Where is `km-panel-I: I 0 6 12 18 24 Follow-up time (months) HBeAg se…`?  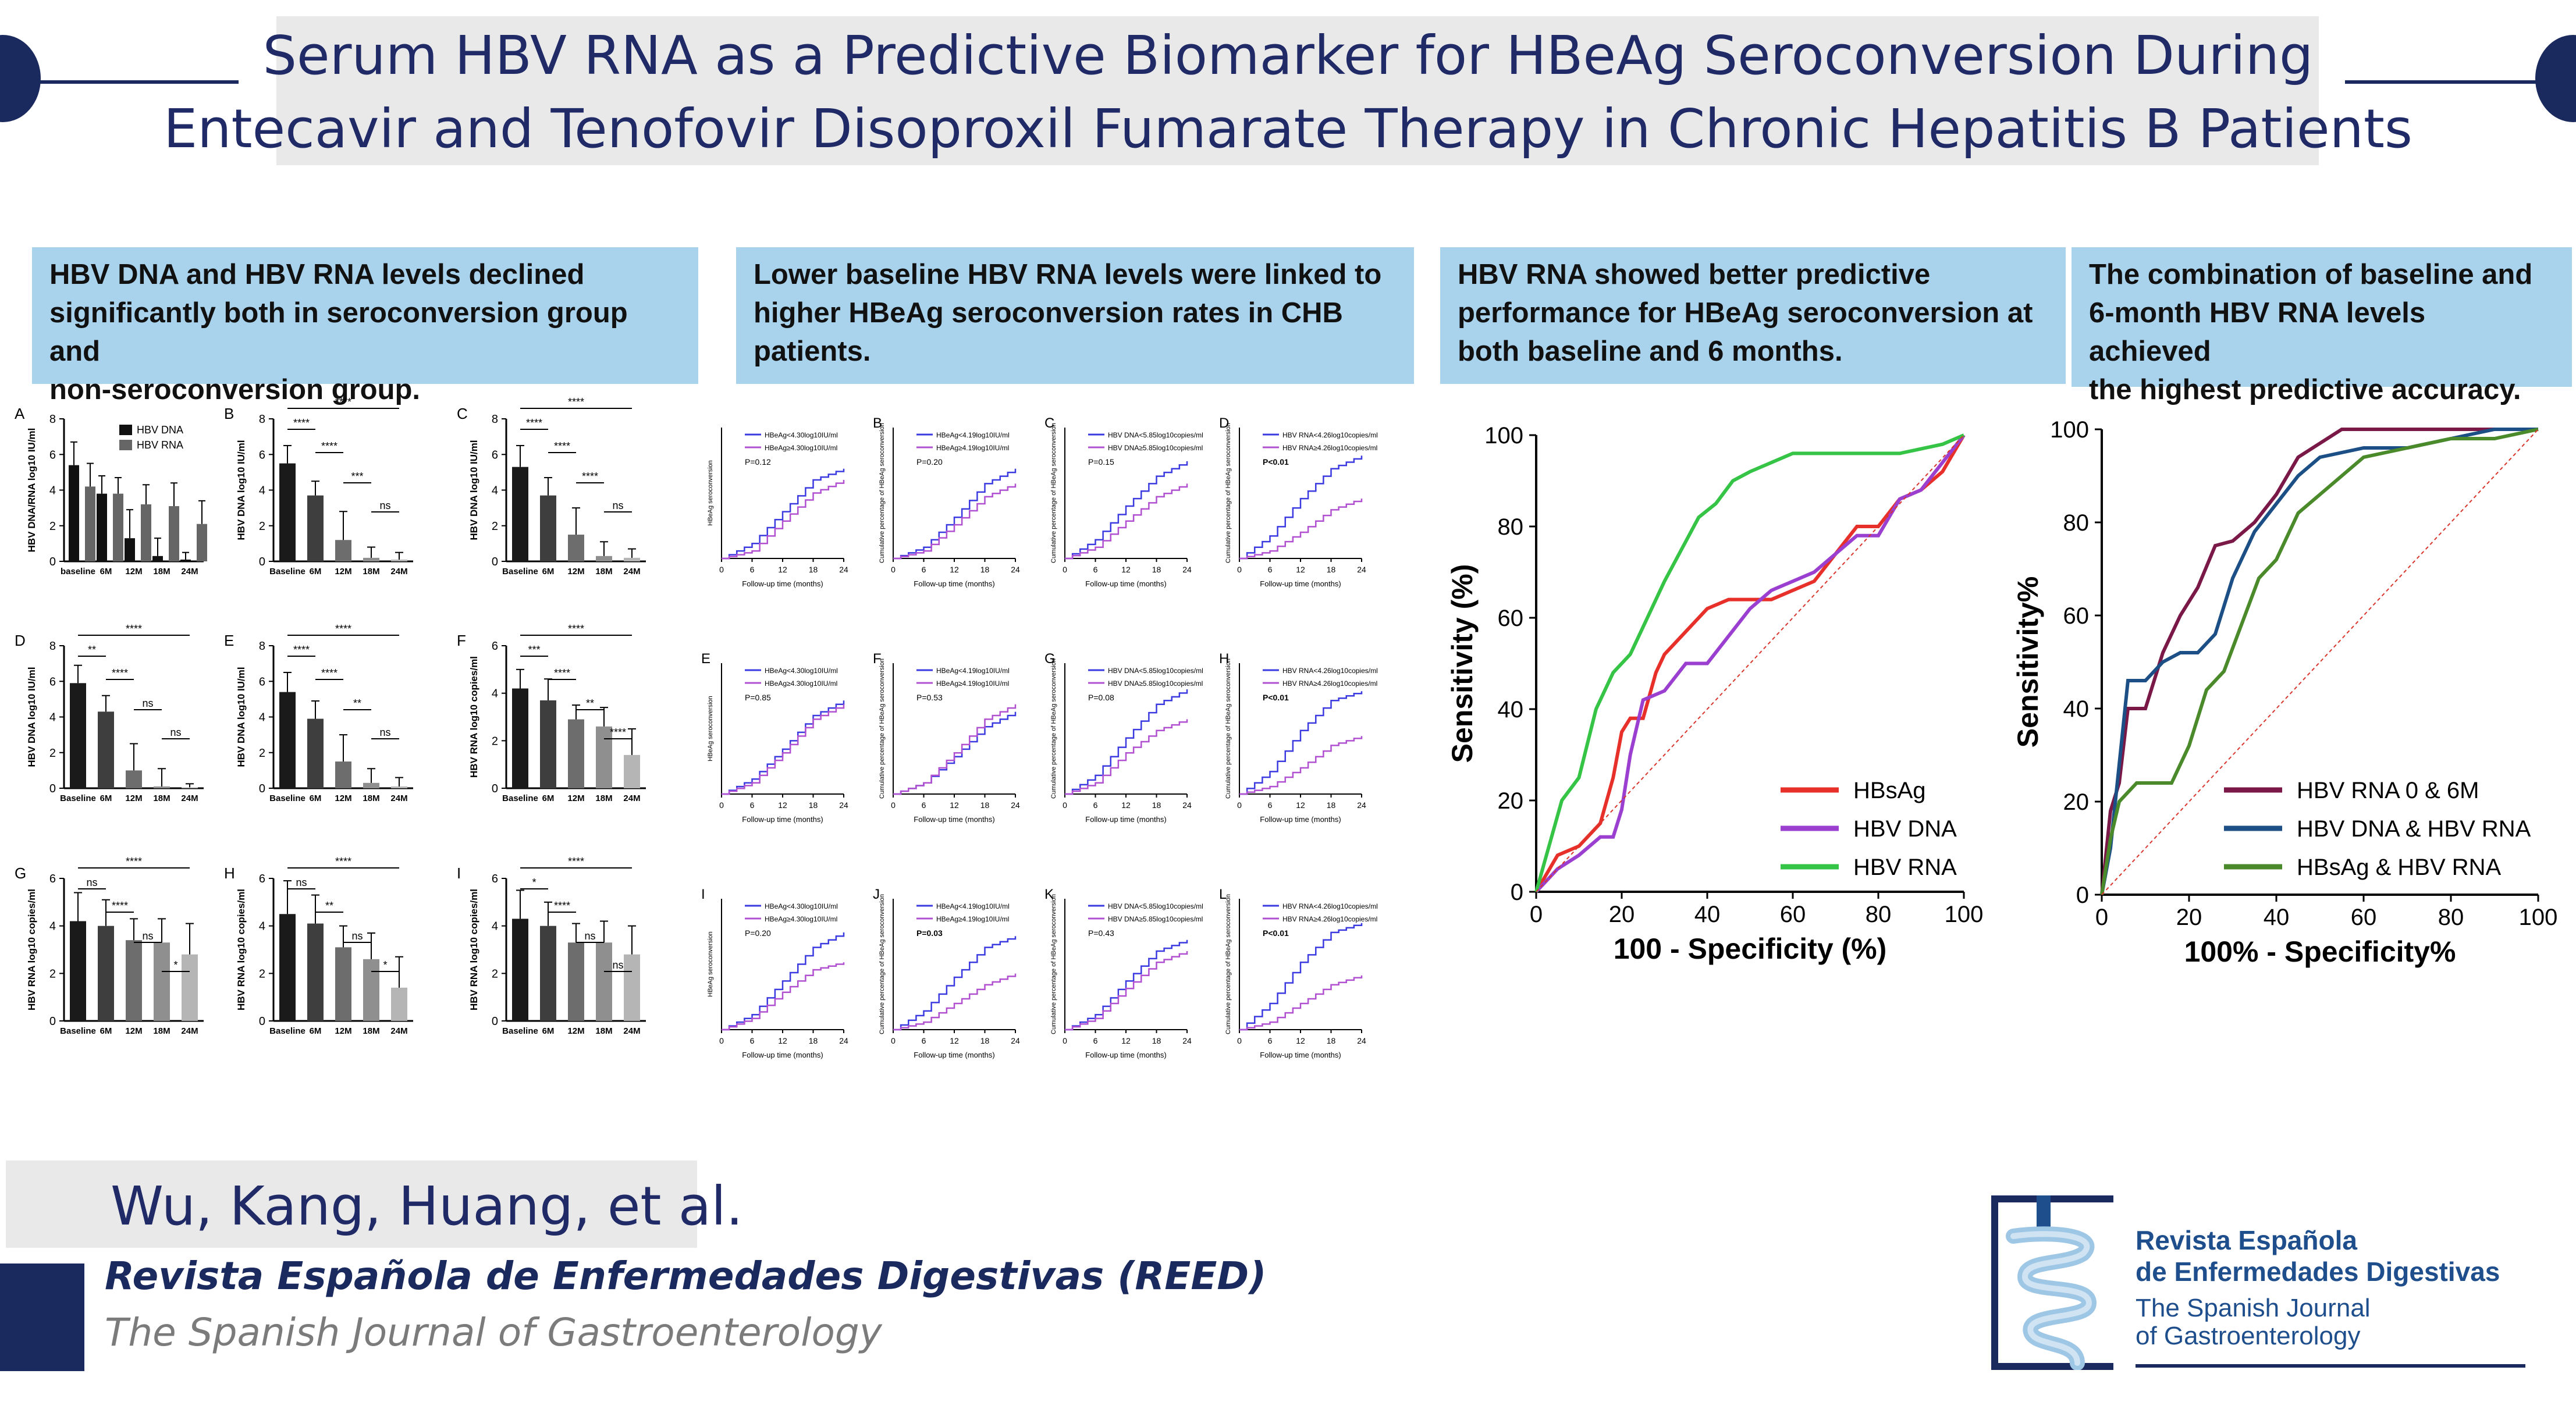
km-panel-I: I 0 6 12 18 24 Follow-up time (months) HBeAg se… is located at coordinates (774, 973).